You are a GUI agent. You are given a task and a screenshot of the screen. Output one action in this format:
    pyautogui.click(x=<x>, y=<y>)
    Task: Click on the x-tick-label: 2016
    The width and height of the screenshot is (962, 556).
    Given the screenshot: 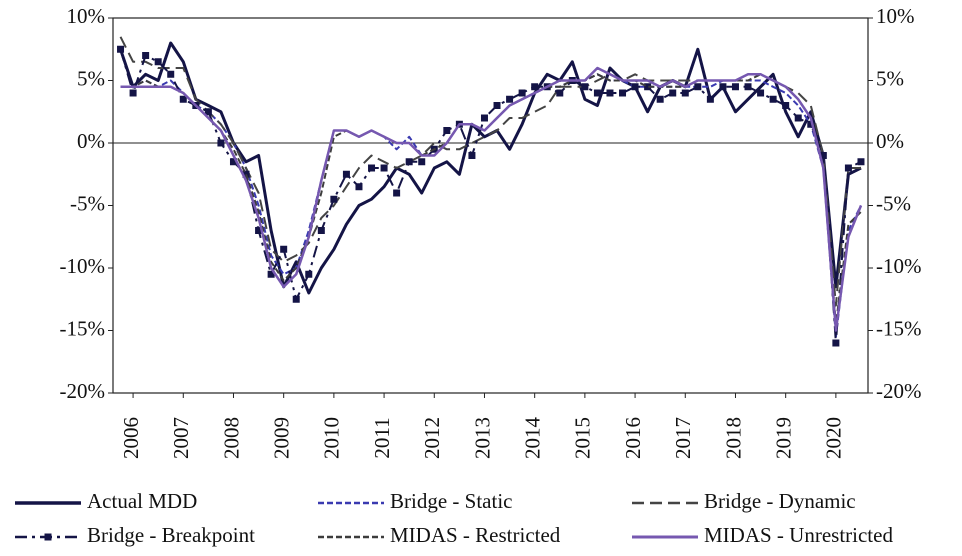 What is the action you would take?
    pyautogui.click(x=633, y=438)
    